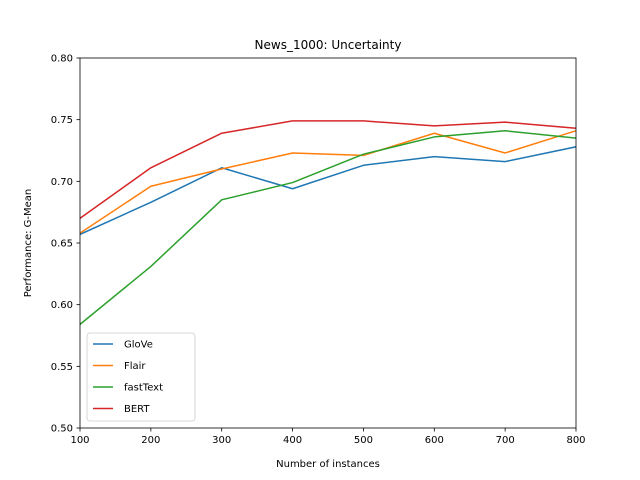 The height and width of the screenshot is (480, 640). I want to click on series-line-glove, so click(328, 191).